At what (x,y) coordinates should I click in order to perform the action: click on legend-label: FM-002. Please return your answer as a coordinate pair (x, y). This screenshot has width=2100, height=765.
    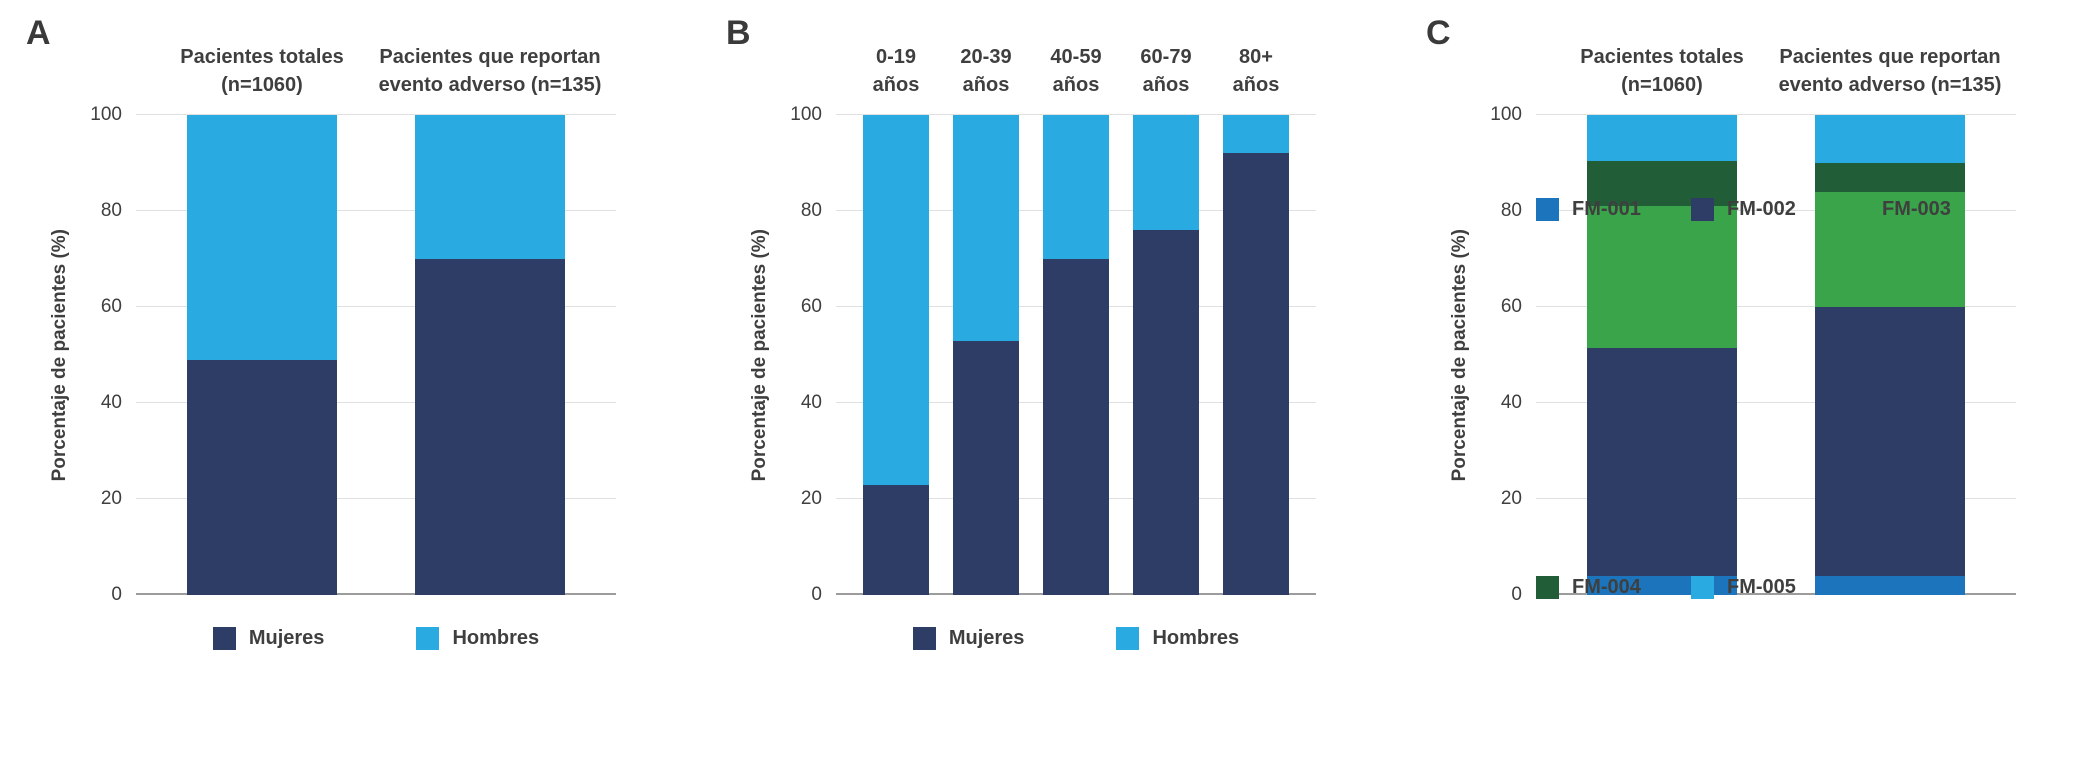
    Looking at the image, I should click on (1761, 209).